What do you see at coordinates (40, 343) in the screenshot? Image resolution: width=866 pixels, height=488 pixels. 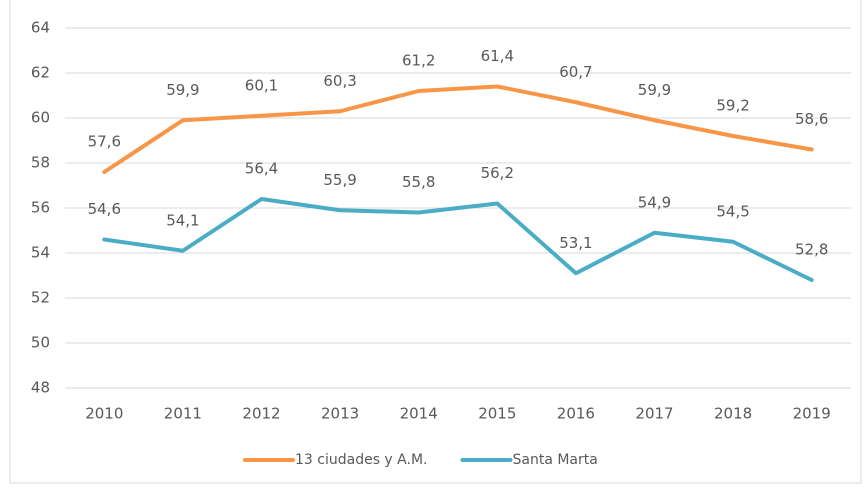 I see `y-tick-label: 50` at bounding box center [40, 343].